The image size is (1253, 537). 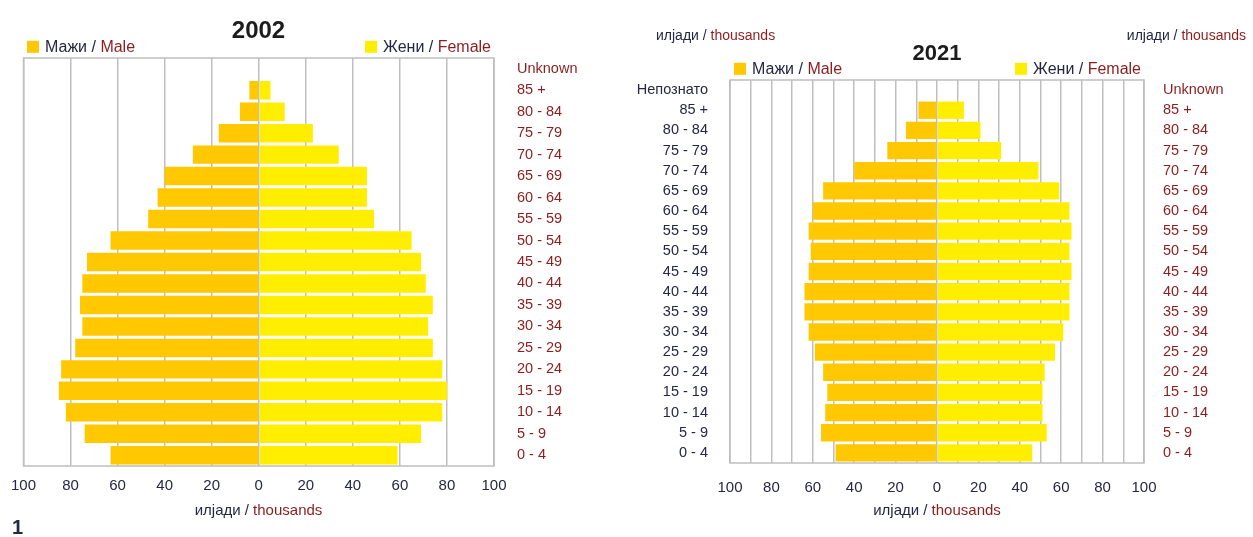 I want to click on y2-tick-label: 30 - 34, so click(x=1186, y=330).